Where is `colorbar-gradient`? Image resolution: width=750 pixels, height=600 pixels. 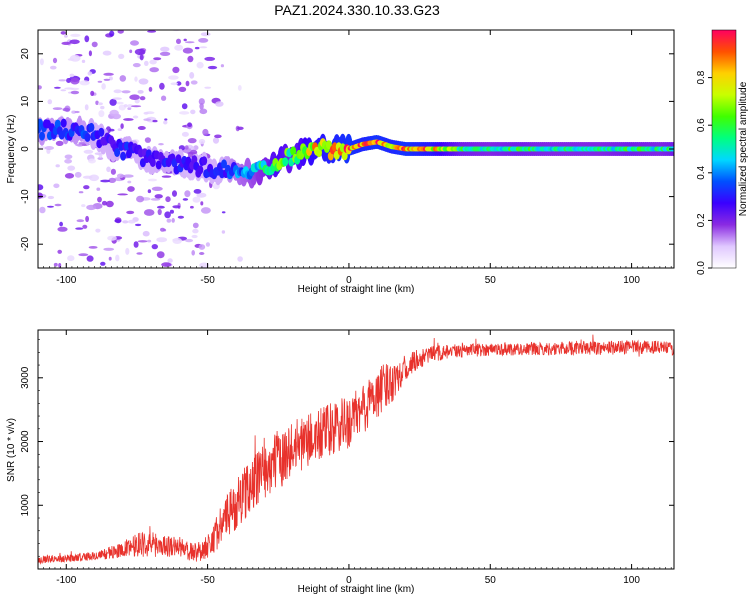 colorbar-gradient is located at coordinates (724, 149).